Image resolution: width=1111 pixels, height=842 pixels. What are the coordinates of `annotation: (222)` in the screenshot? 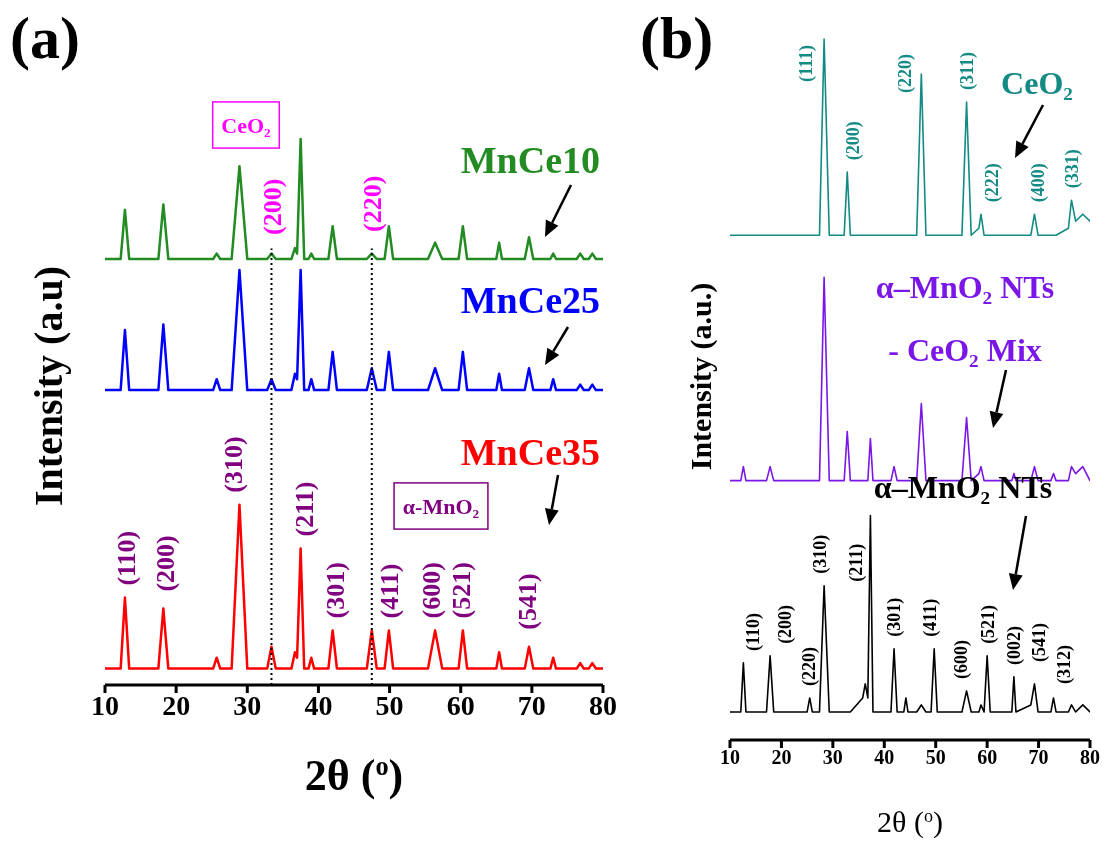 It's located at (992, 183).